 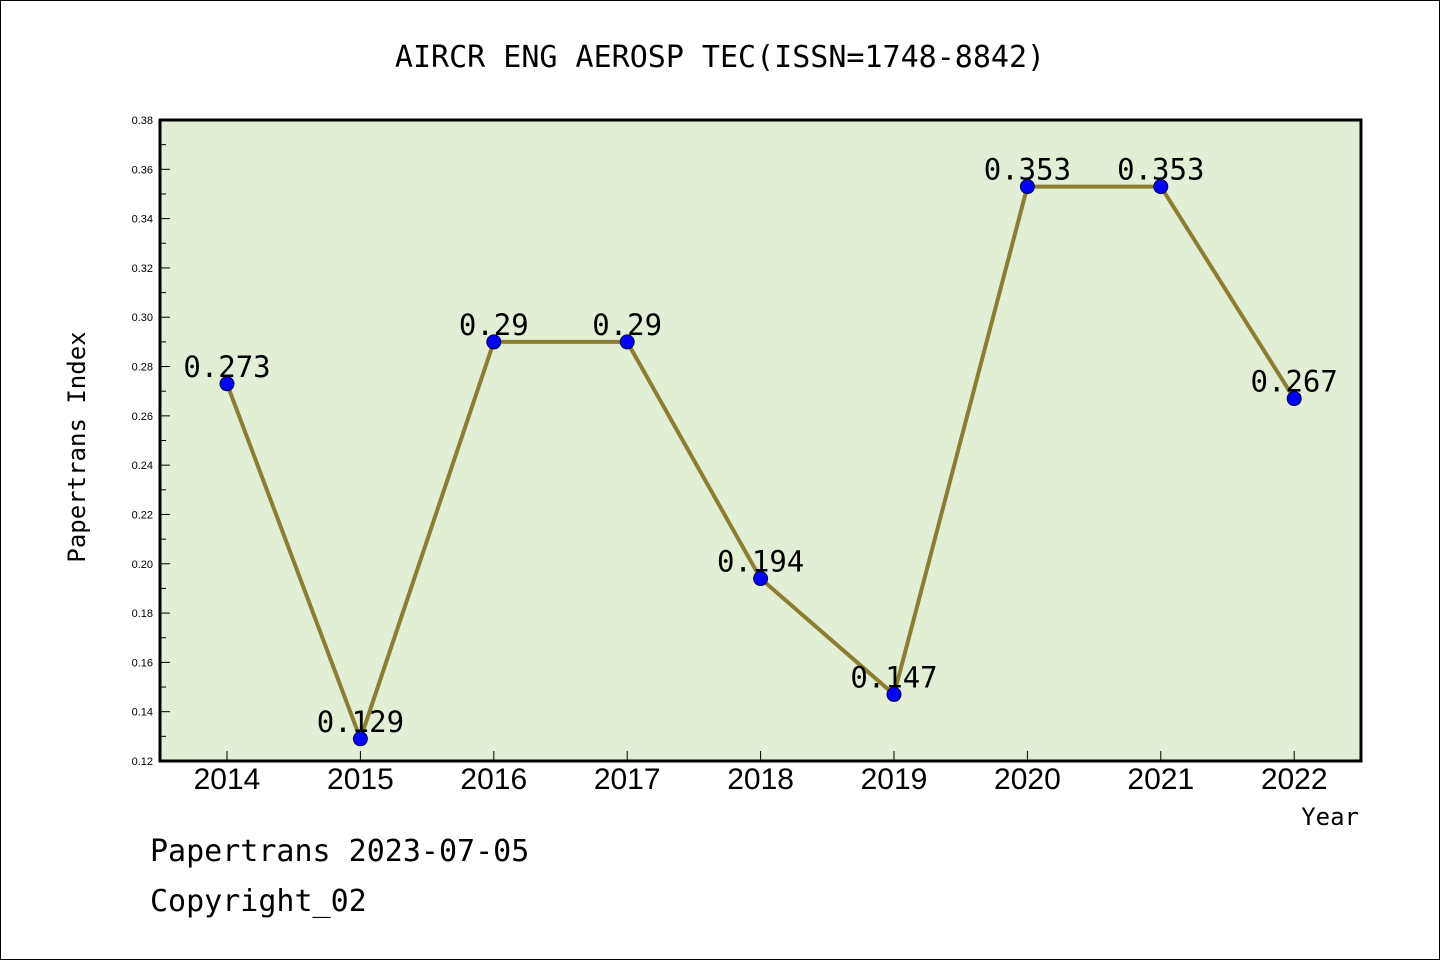 I want to click on x-tick-label: 2019, so click(x=894, y=779).